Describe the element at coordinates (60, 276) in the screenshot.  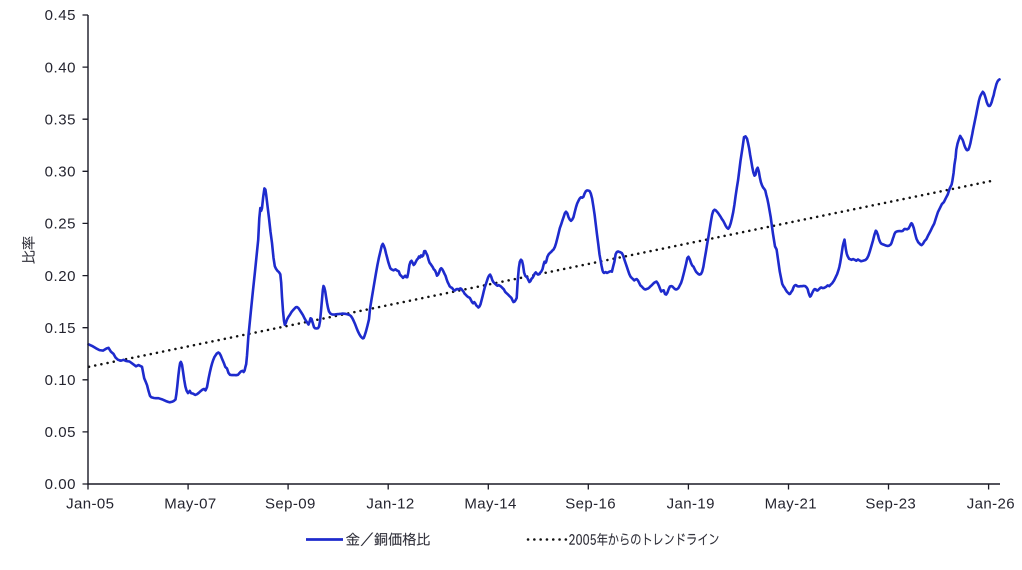
I see `svg-text: 0.20` at that location.